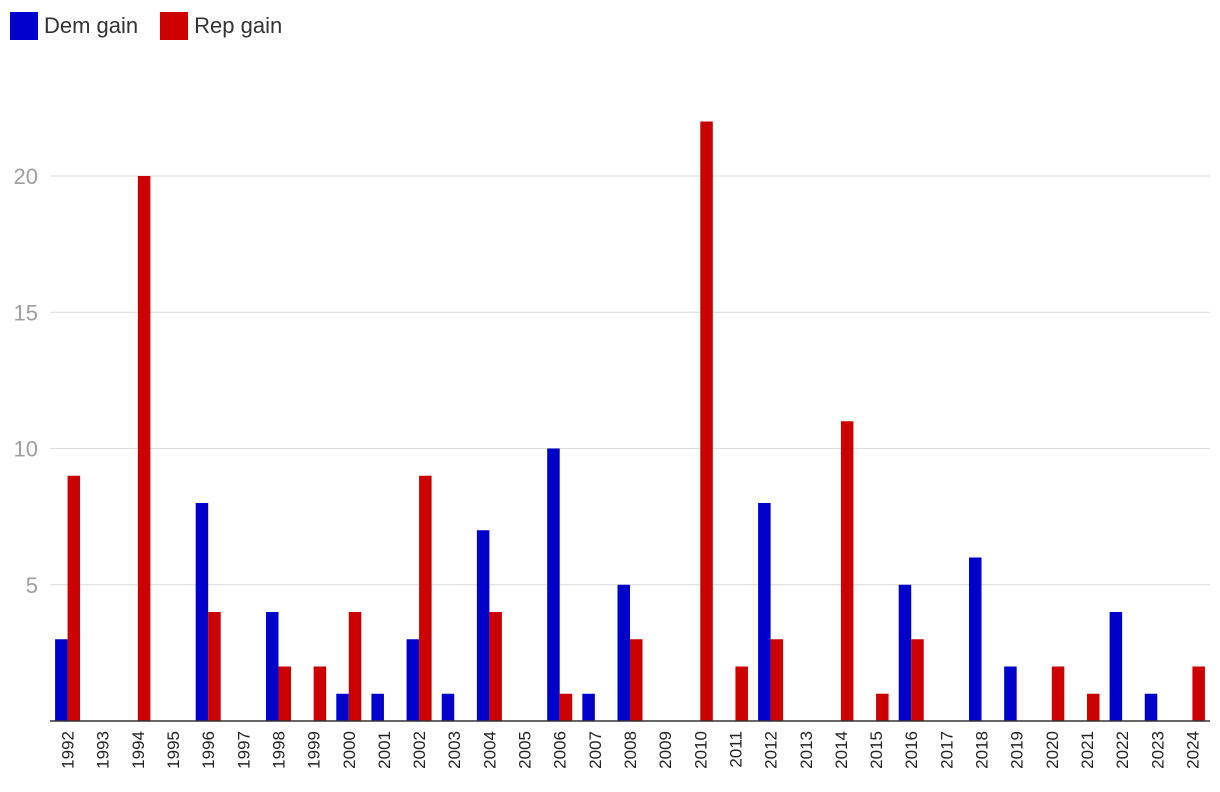 This screenshot has width=1220, height=792. I want to click on x-tick-label: 2005, so click(525, 750).